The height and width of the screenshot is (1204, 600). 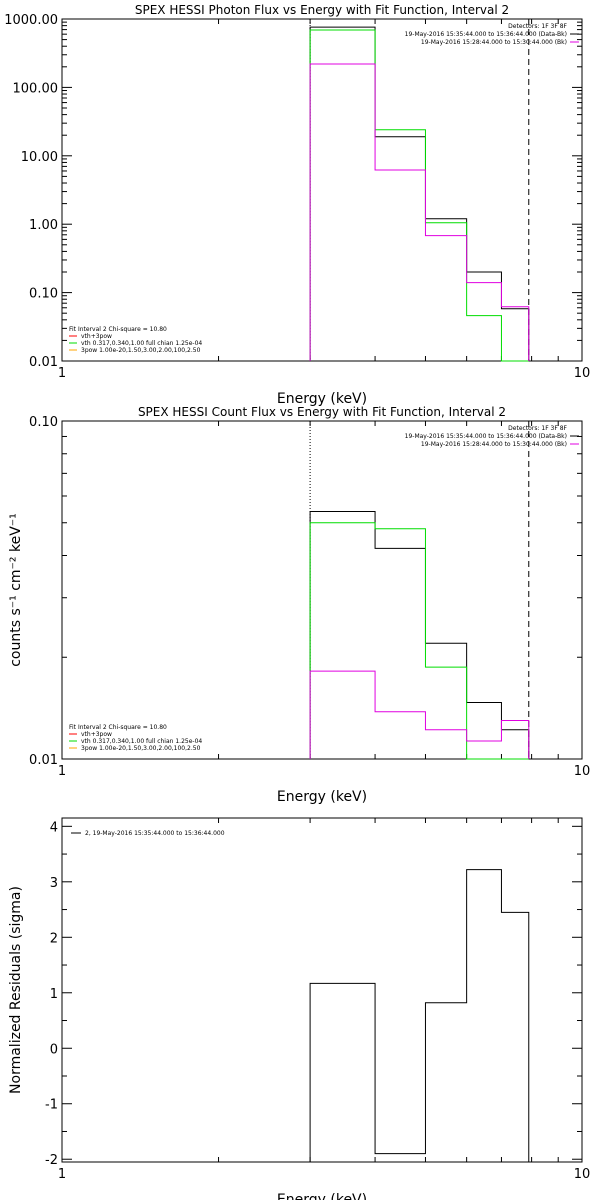 What do you see at coordinates (51, 1160) in the screenshot?
I see `y-tick-label: -2` at bounding box center [51, 1160].